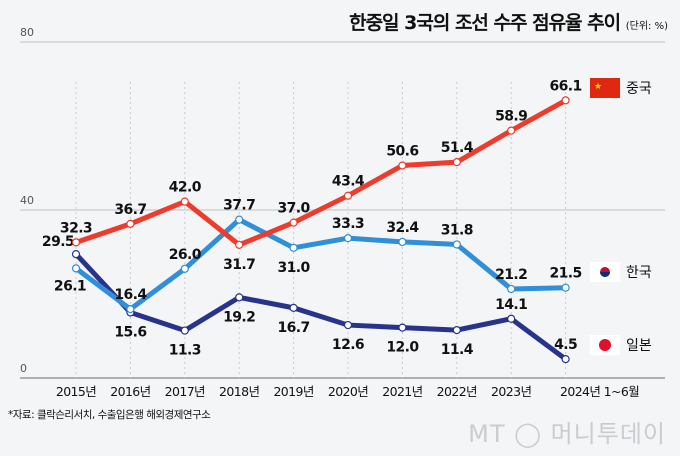  I want to click on china-flag-star: ★, so click(598, 87).